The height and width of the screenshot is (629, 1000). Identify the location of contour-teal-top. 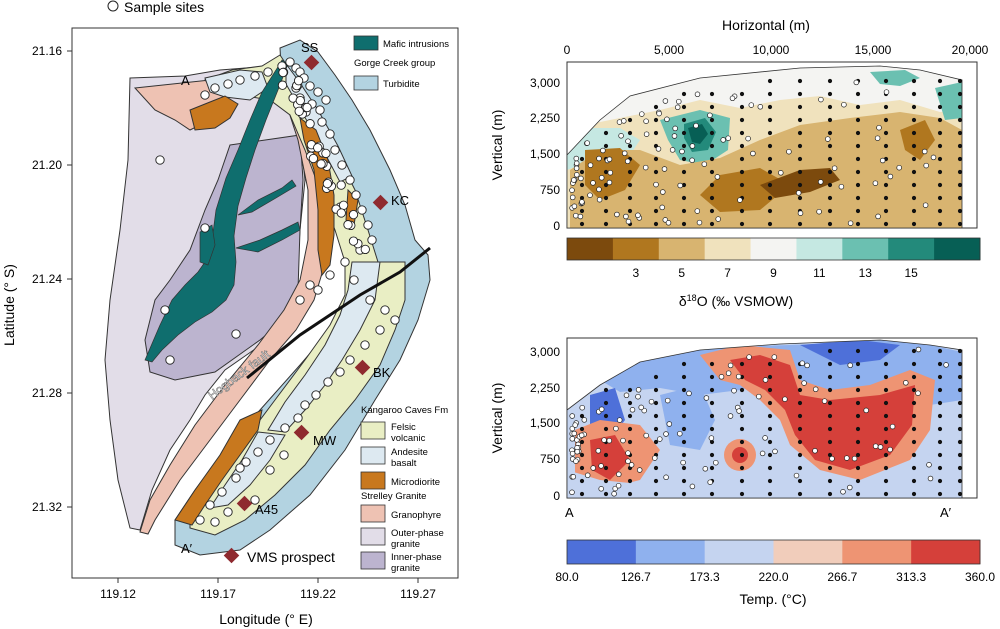
(895, 78).